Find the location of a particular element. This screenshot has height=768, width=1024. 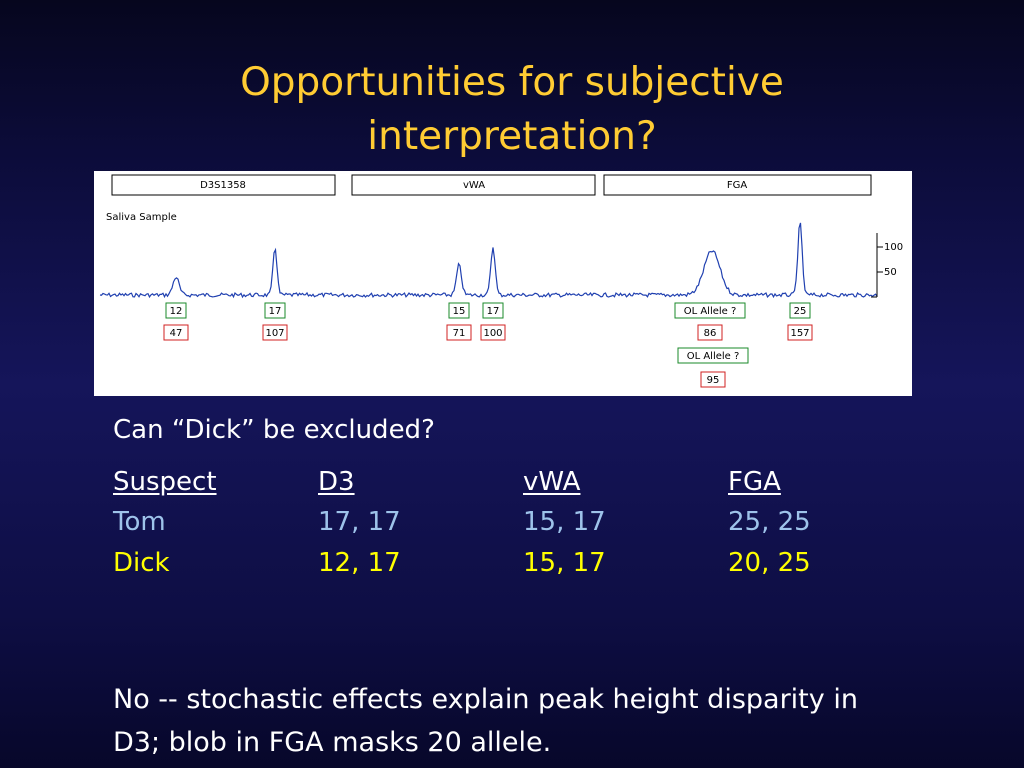

table-cell: FGA is located at coordinates (754, 482).